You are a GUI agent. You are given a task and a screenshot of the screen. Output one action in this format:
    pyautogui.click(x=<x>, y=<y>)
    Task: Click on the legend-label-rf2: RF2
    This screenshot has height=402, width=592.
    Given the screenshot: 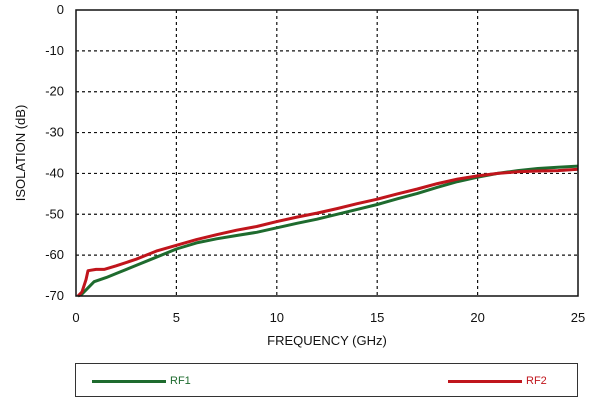 What is the action you would take?
    pyautogui.click(x=536, y=381)
    